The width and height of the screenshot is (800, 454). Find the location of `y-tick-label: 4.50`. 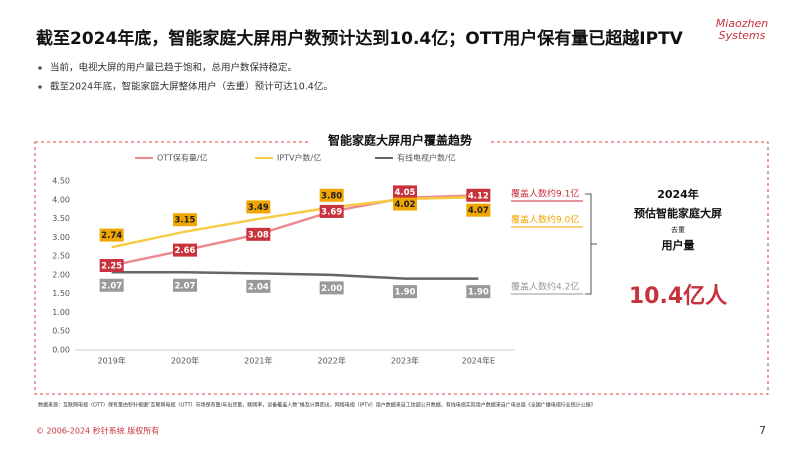

y-tick-label: 4.50 is located at coordinates (61, 181).